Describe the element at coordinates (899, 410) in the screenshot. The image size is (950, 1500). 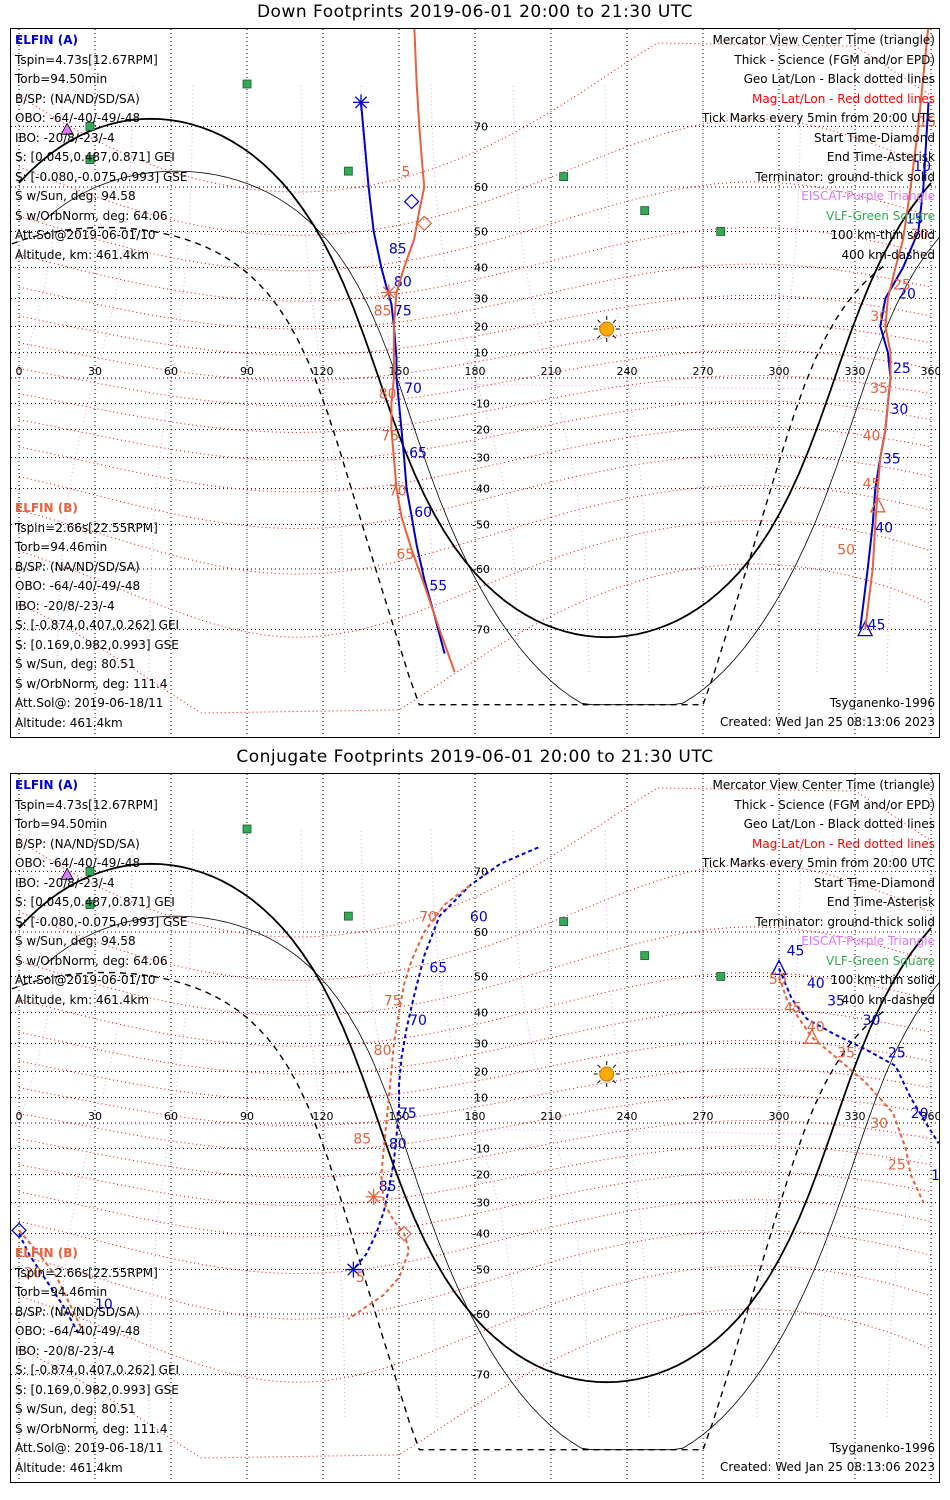
I see `elfin-a-tick-label: 30` at that location.